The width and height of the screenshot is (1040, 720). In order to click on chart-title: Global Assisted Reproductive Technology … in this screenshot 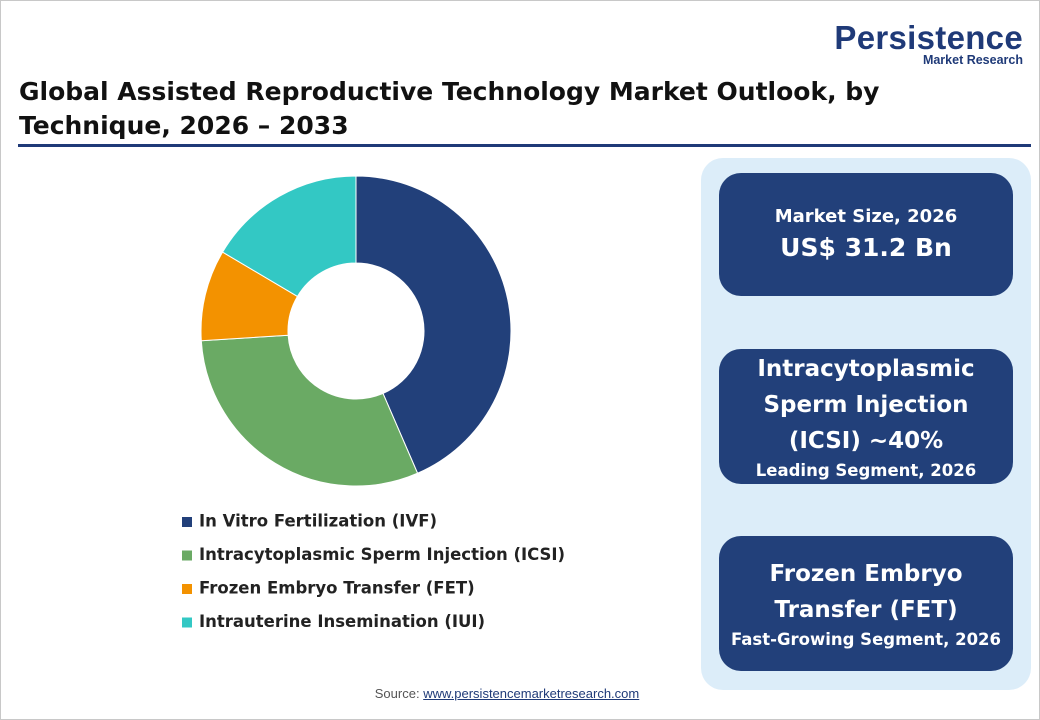, I will do `click(449, 108)`.